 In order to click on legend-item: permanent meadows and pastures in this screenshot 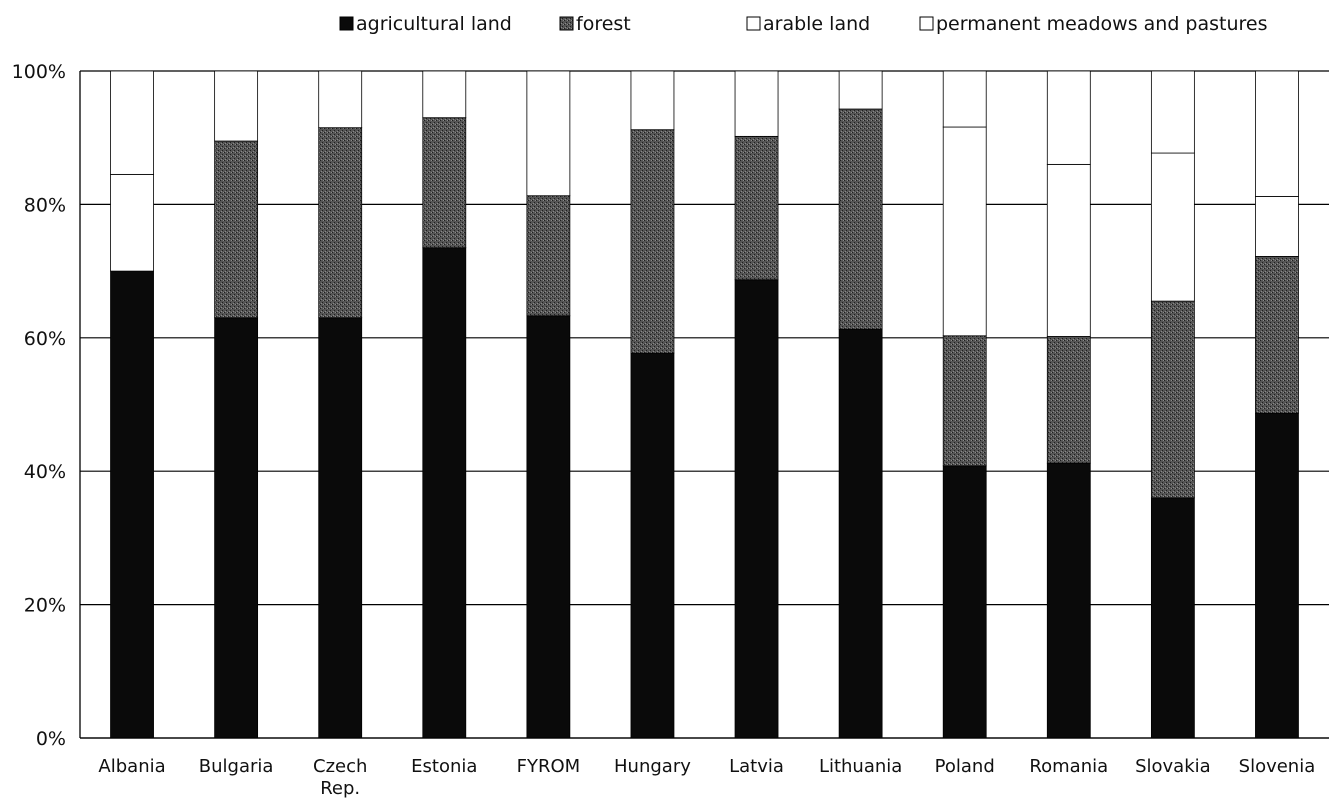, I will do `click(1093, 24)`.